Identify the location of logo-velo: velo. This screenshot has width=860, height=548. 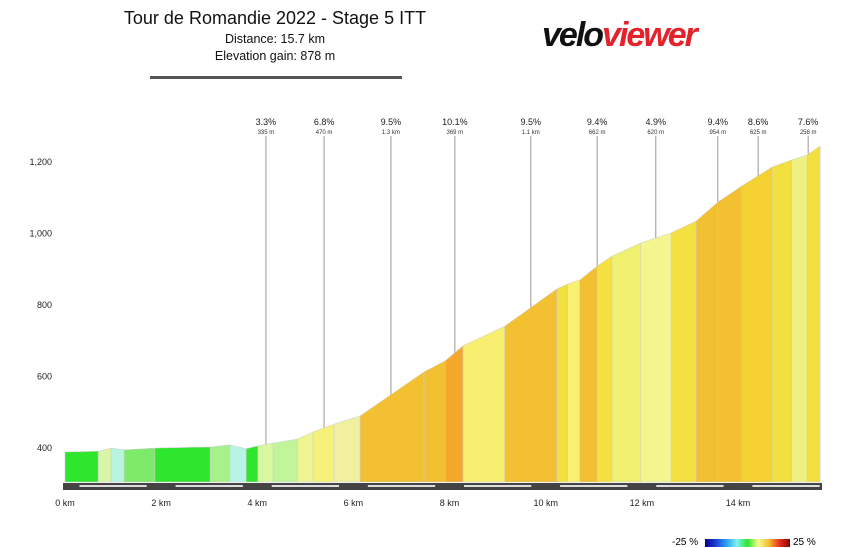
(573, 35).